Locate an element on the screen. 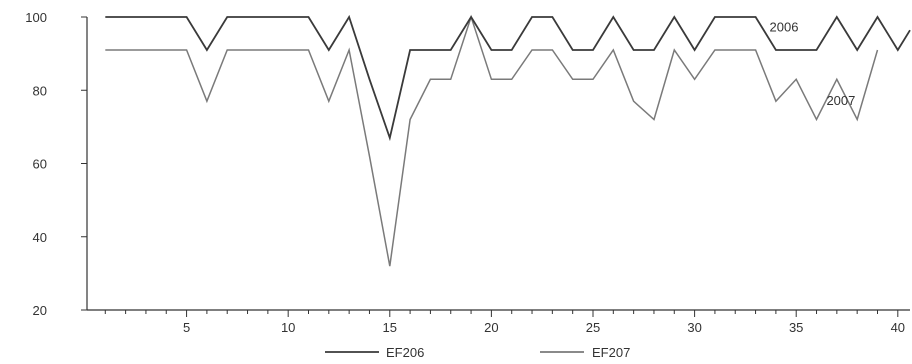 The height and width of the screenshot is (364, 912). series-annotation-ef206: 2006 is located at coordinates (784, 27).